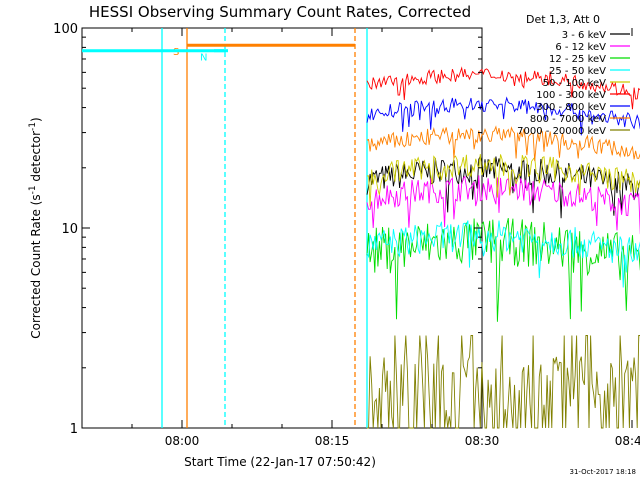 This screenshot has width=640, height=480. What do you see at coordinates (203, 58) in the screenshot?
I see `marker-label-n: N` at bounding box center [203, 58].